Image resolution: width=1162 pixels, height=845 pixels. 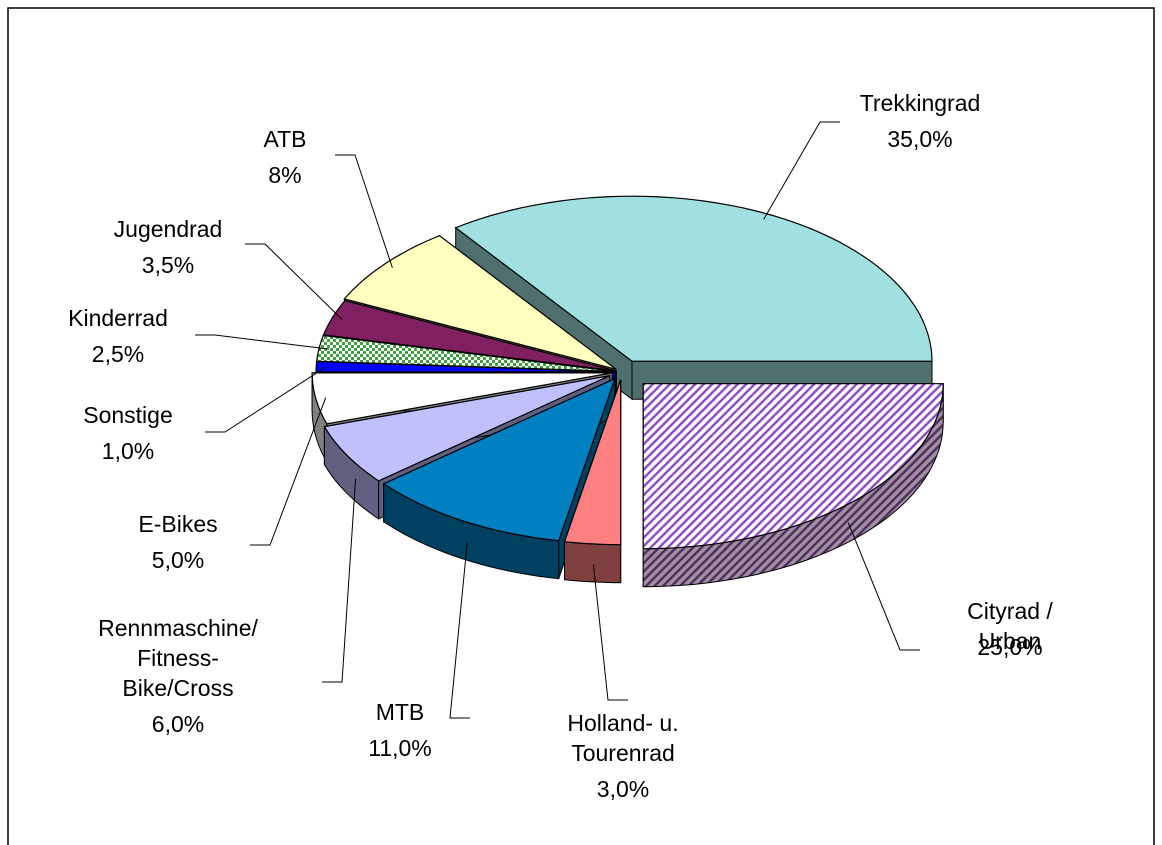 What do you see at coordinates (168, 265) in the screenshot?
I see `slice-value-label: 3,5%` at bounding box center [168, 265].